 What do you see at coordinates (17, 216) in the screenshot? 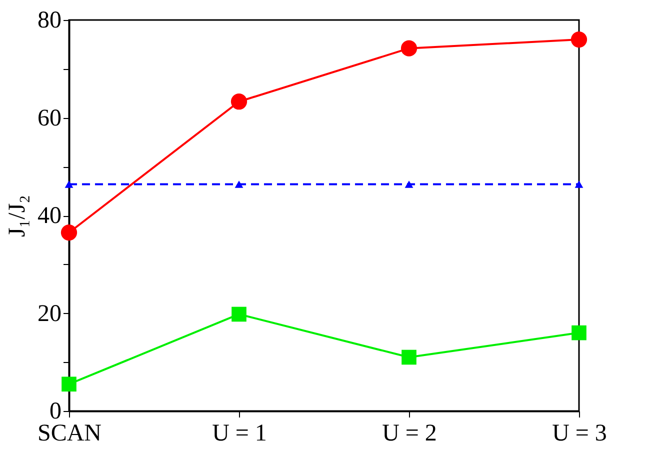
I see `y-axis-title: J₁/J₂` at bounding box center [17, 216].